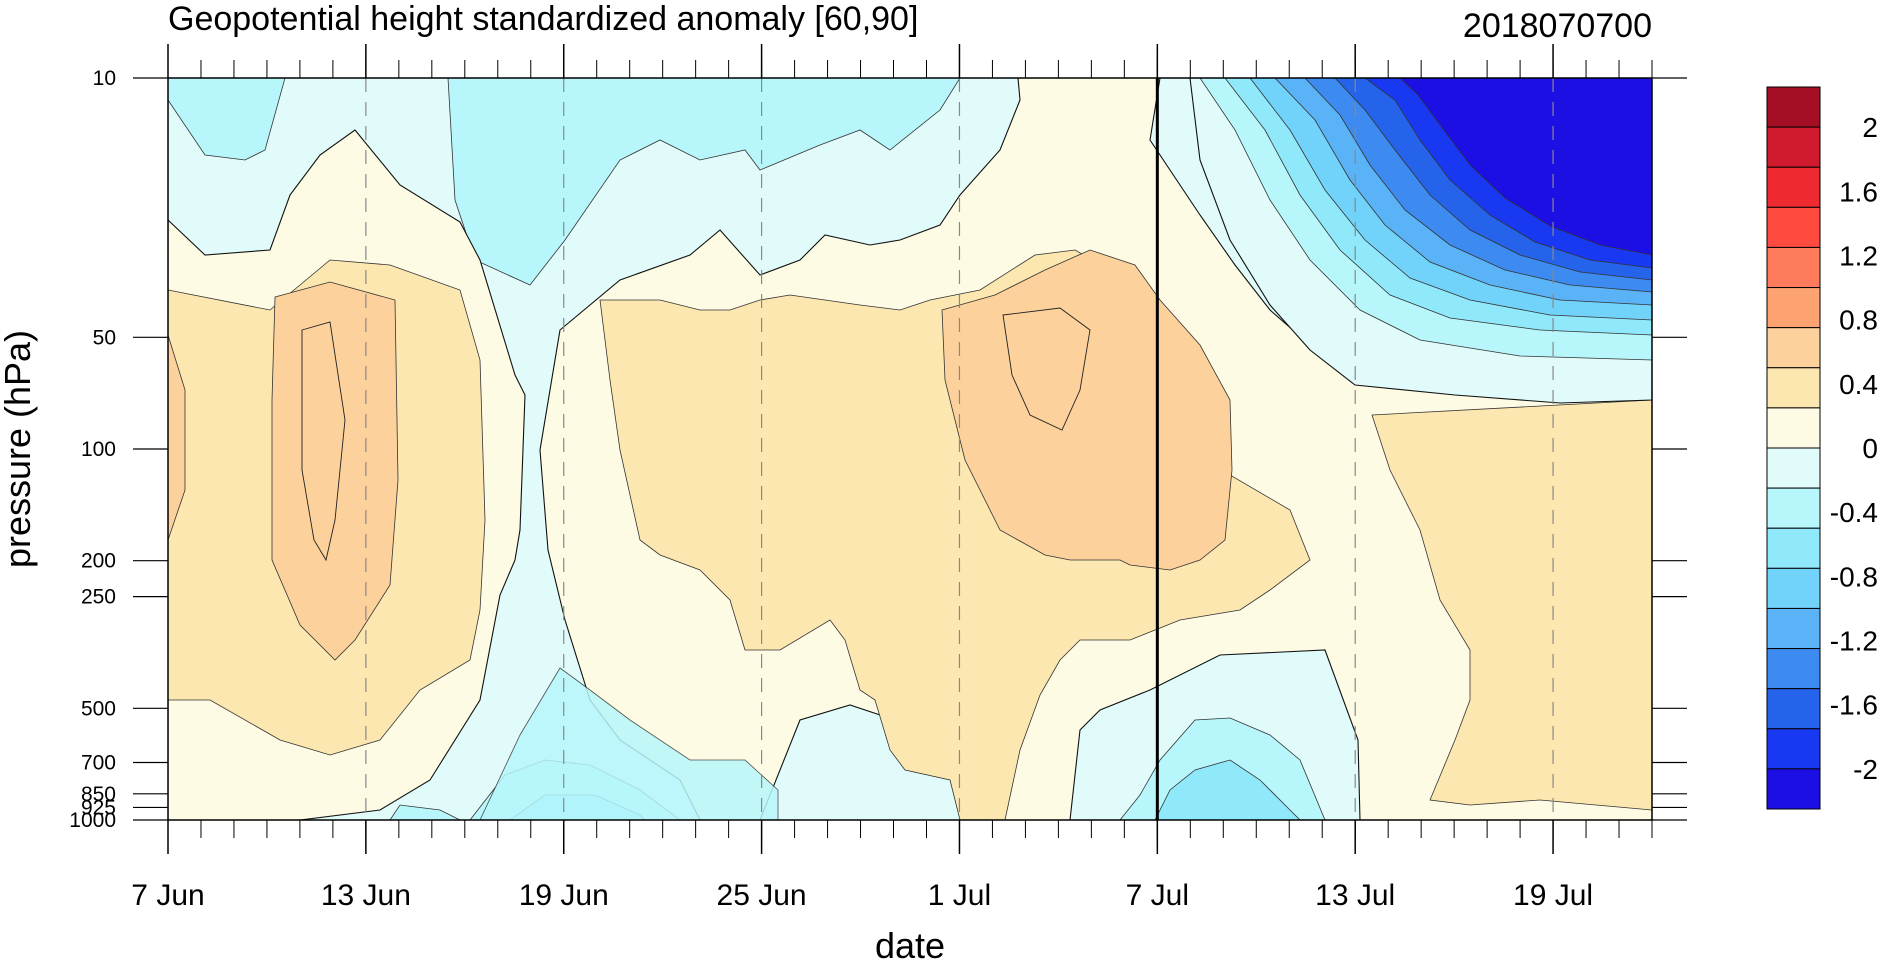  What do you see at coordinates (1858, 384) in the screenshot?
I see `colorbar-label: 0.4` at bounding box center [1858, 384].